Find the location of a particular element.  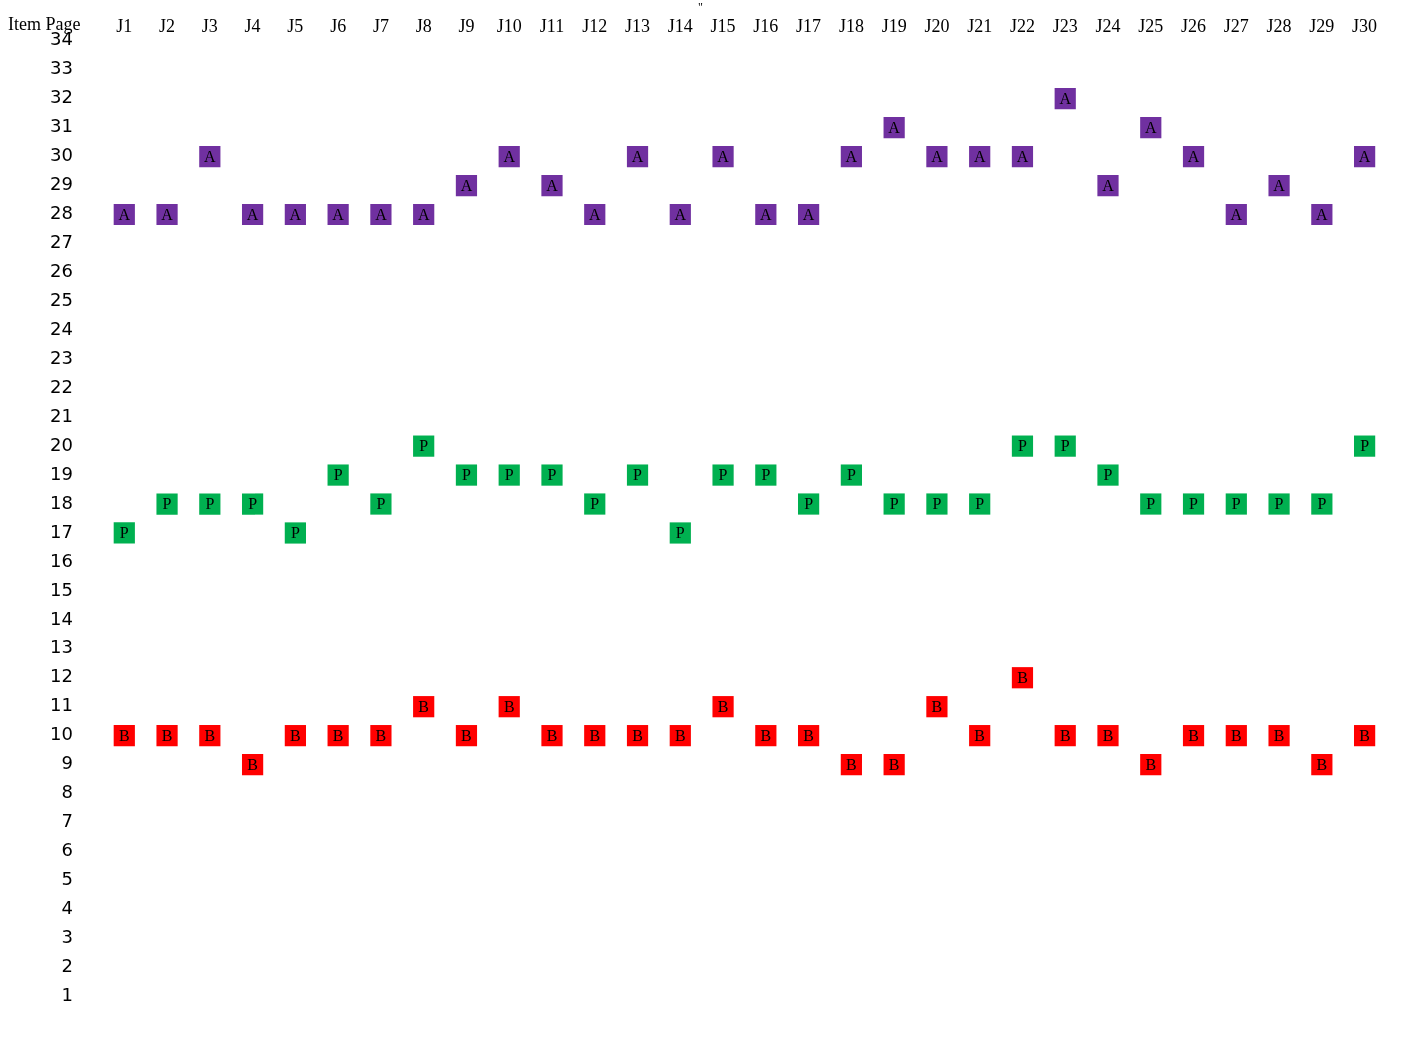

y-tick-label: 16 is located at coordinates (61, 560).